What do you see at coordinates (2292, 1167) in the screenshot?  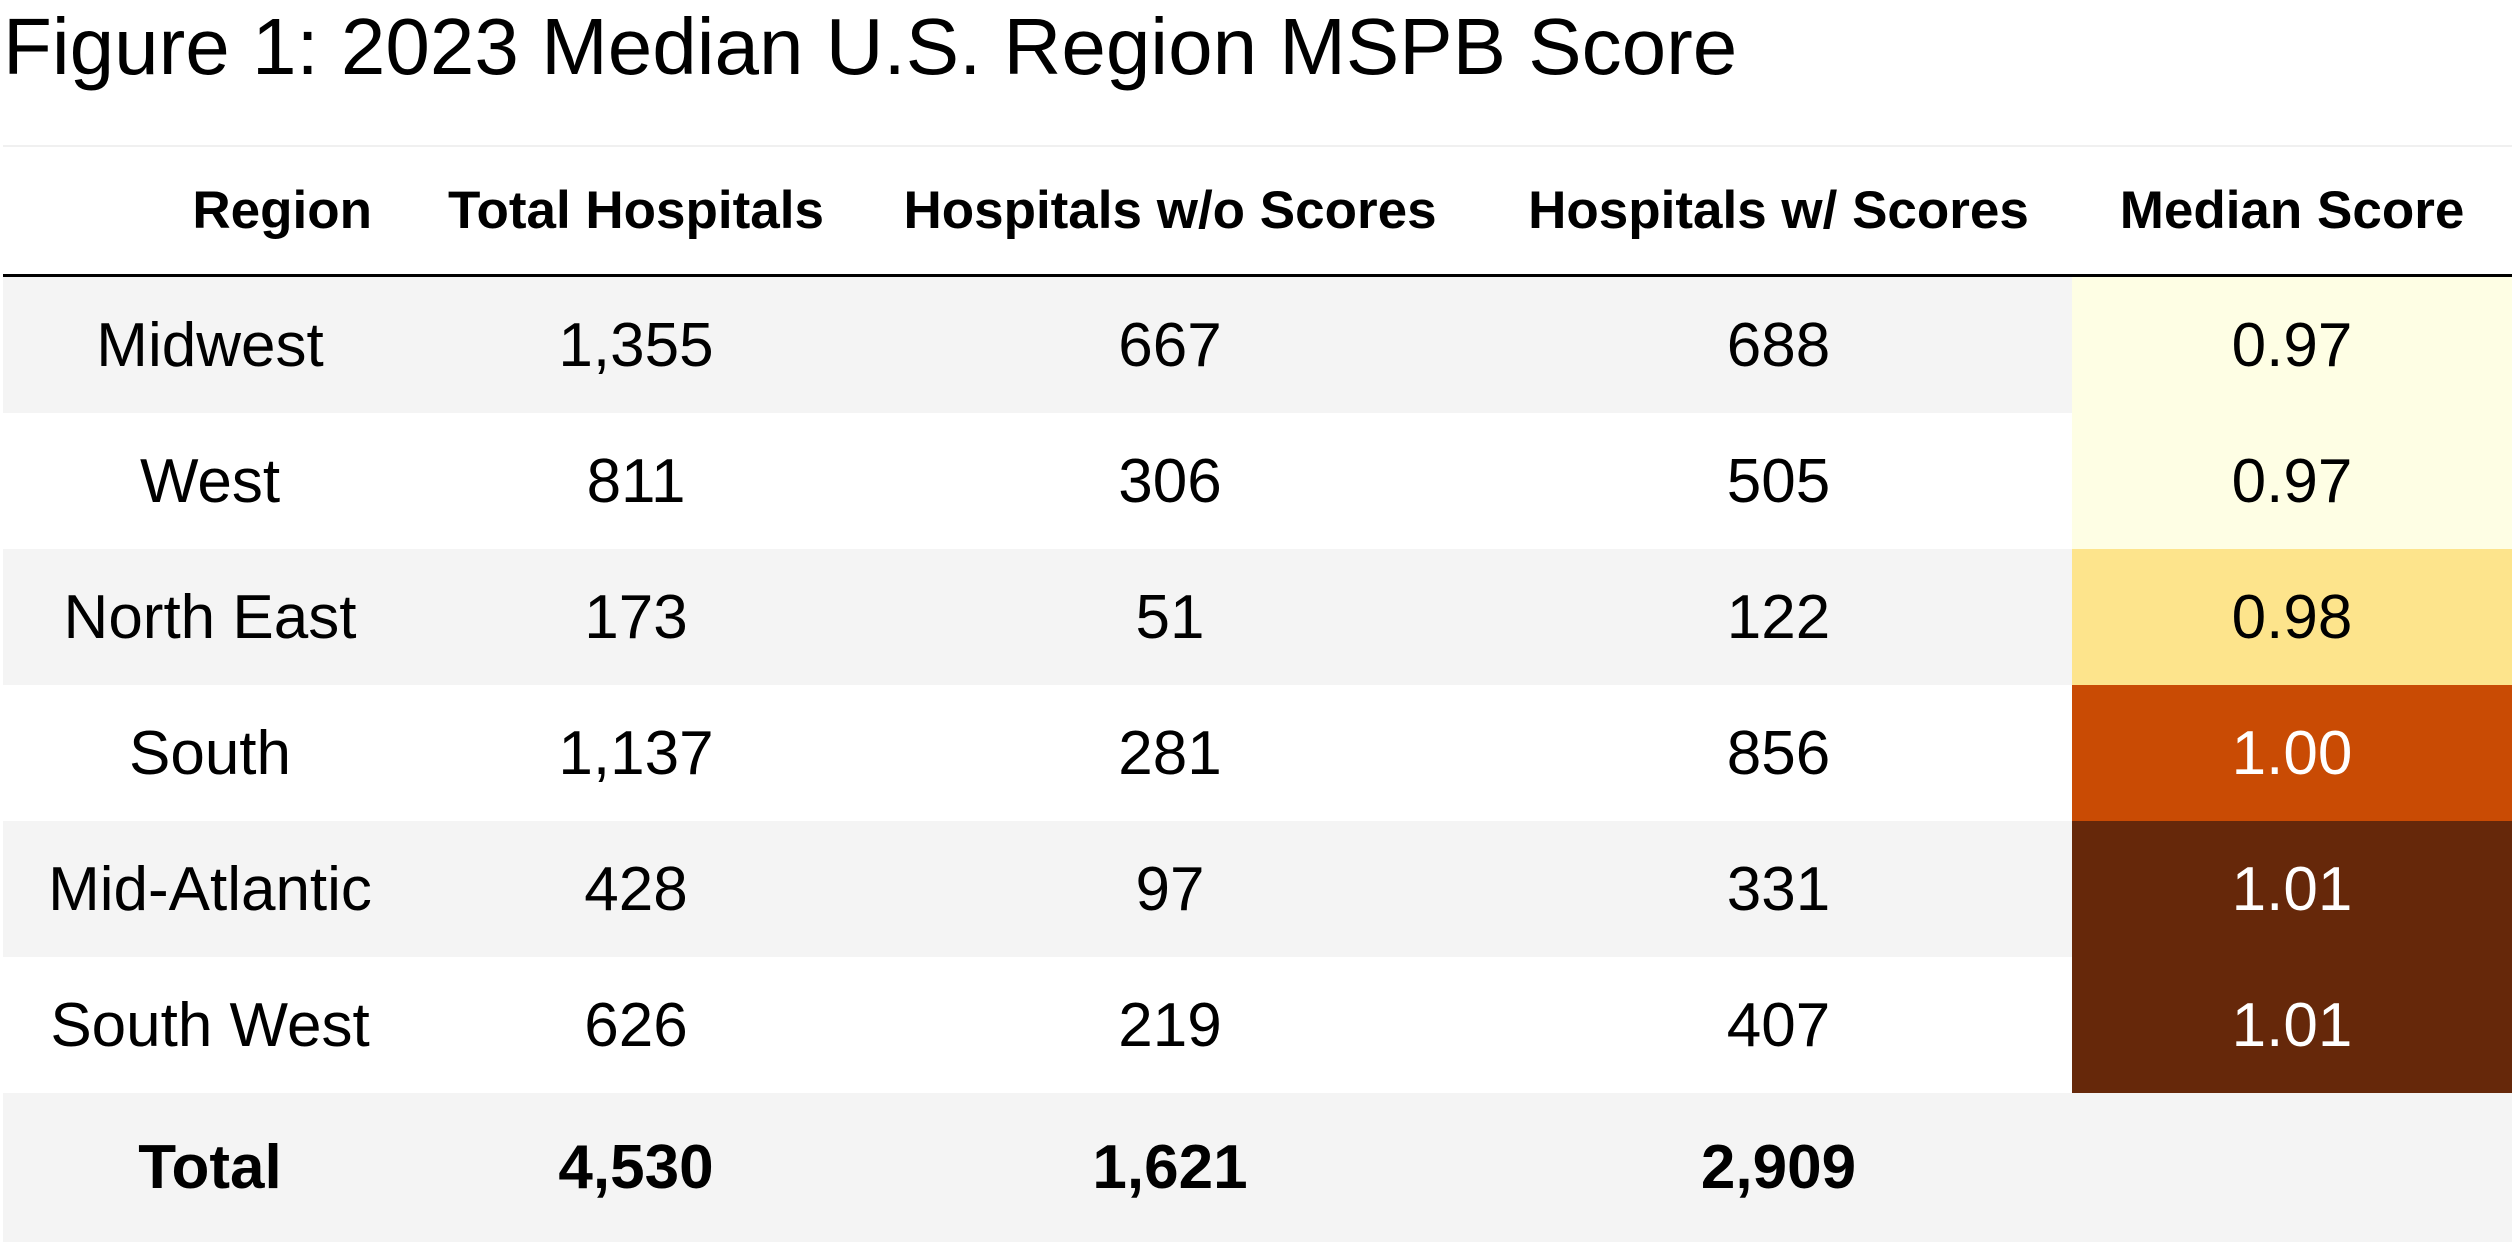 I see `total-median-score` at bounding box center [2292, 1167].